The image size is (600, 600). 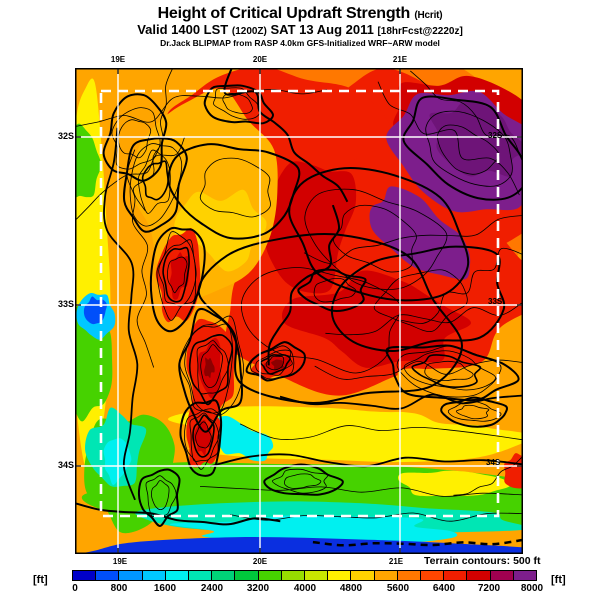 I want to click on x-tick-top-0: 19E, so click(x=118, y=59).